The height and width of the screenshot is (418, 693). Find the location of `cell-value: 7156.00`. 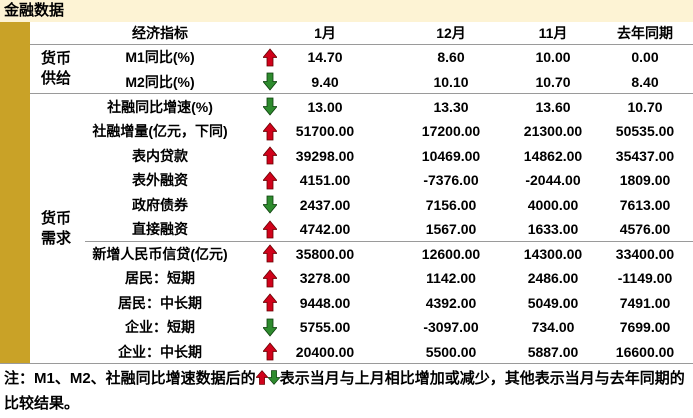

cell-value: 7156.00 is located at coordinates (451, 204).